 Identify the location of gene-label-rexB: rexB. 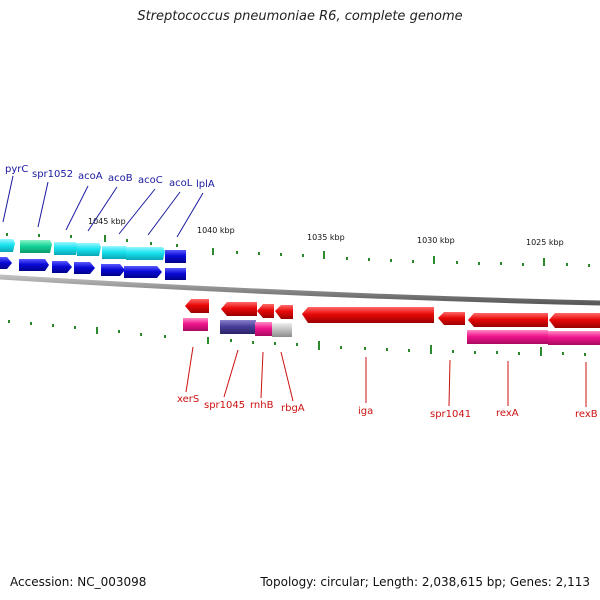
(586, 414).